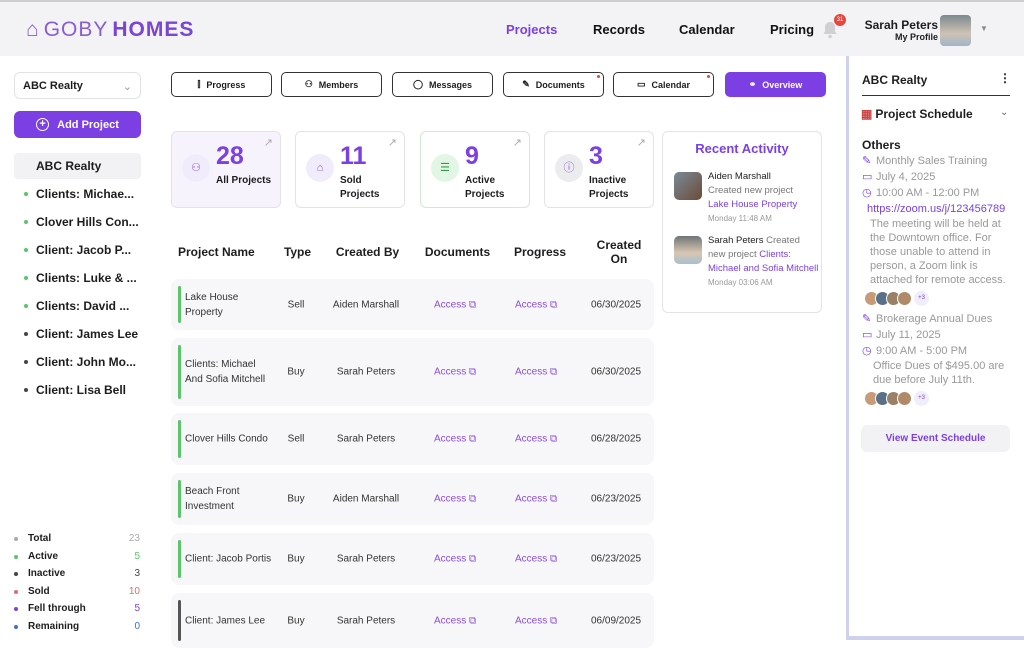  Describe the element at coordinates (867, 351) in the screenshot. I see `clock-icon: ◷` at that location.